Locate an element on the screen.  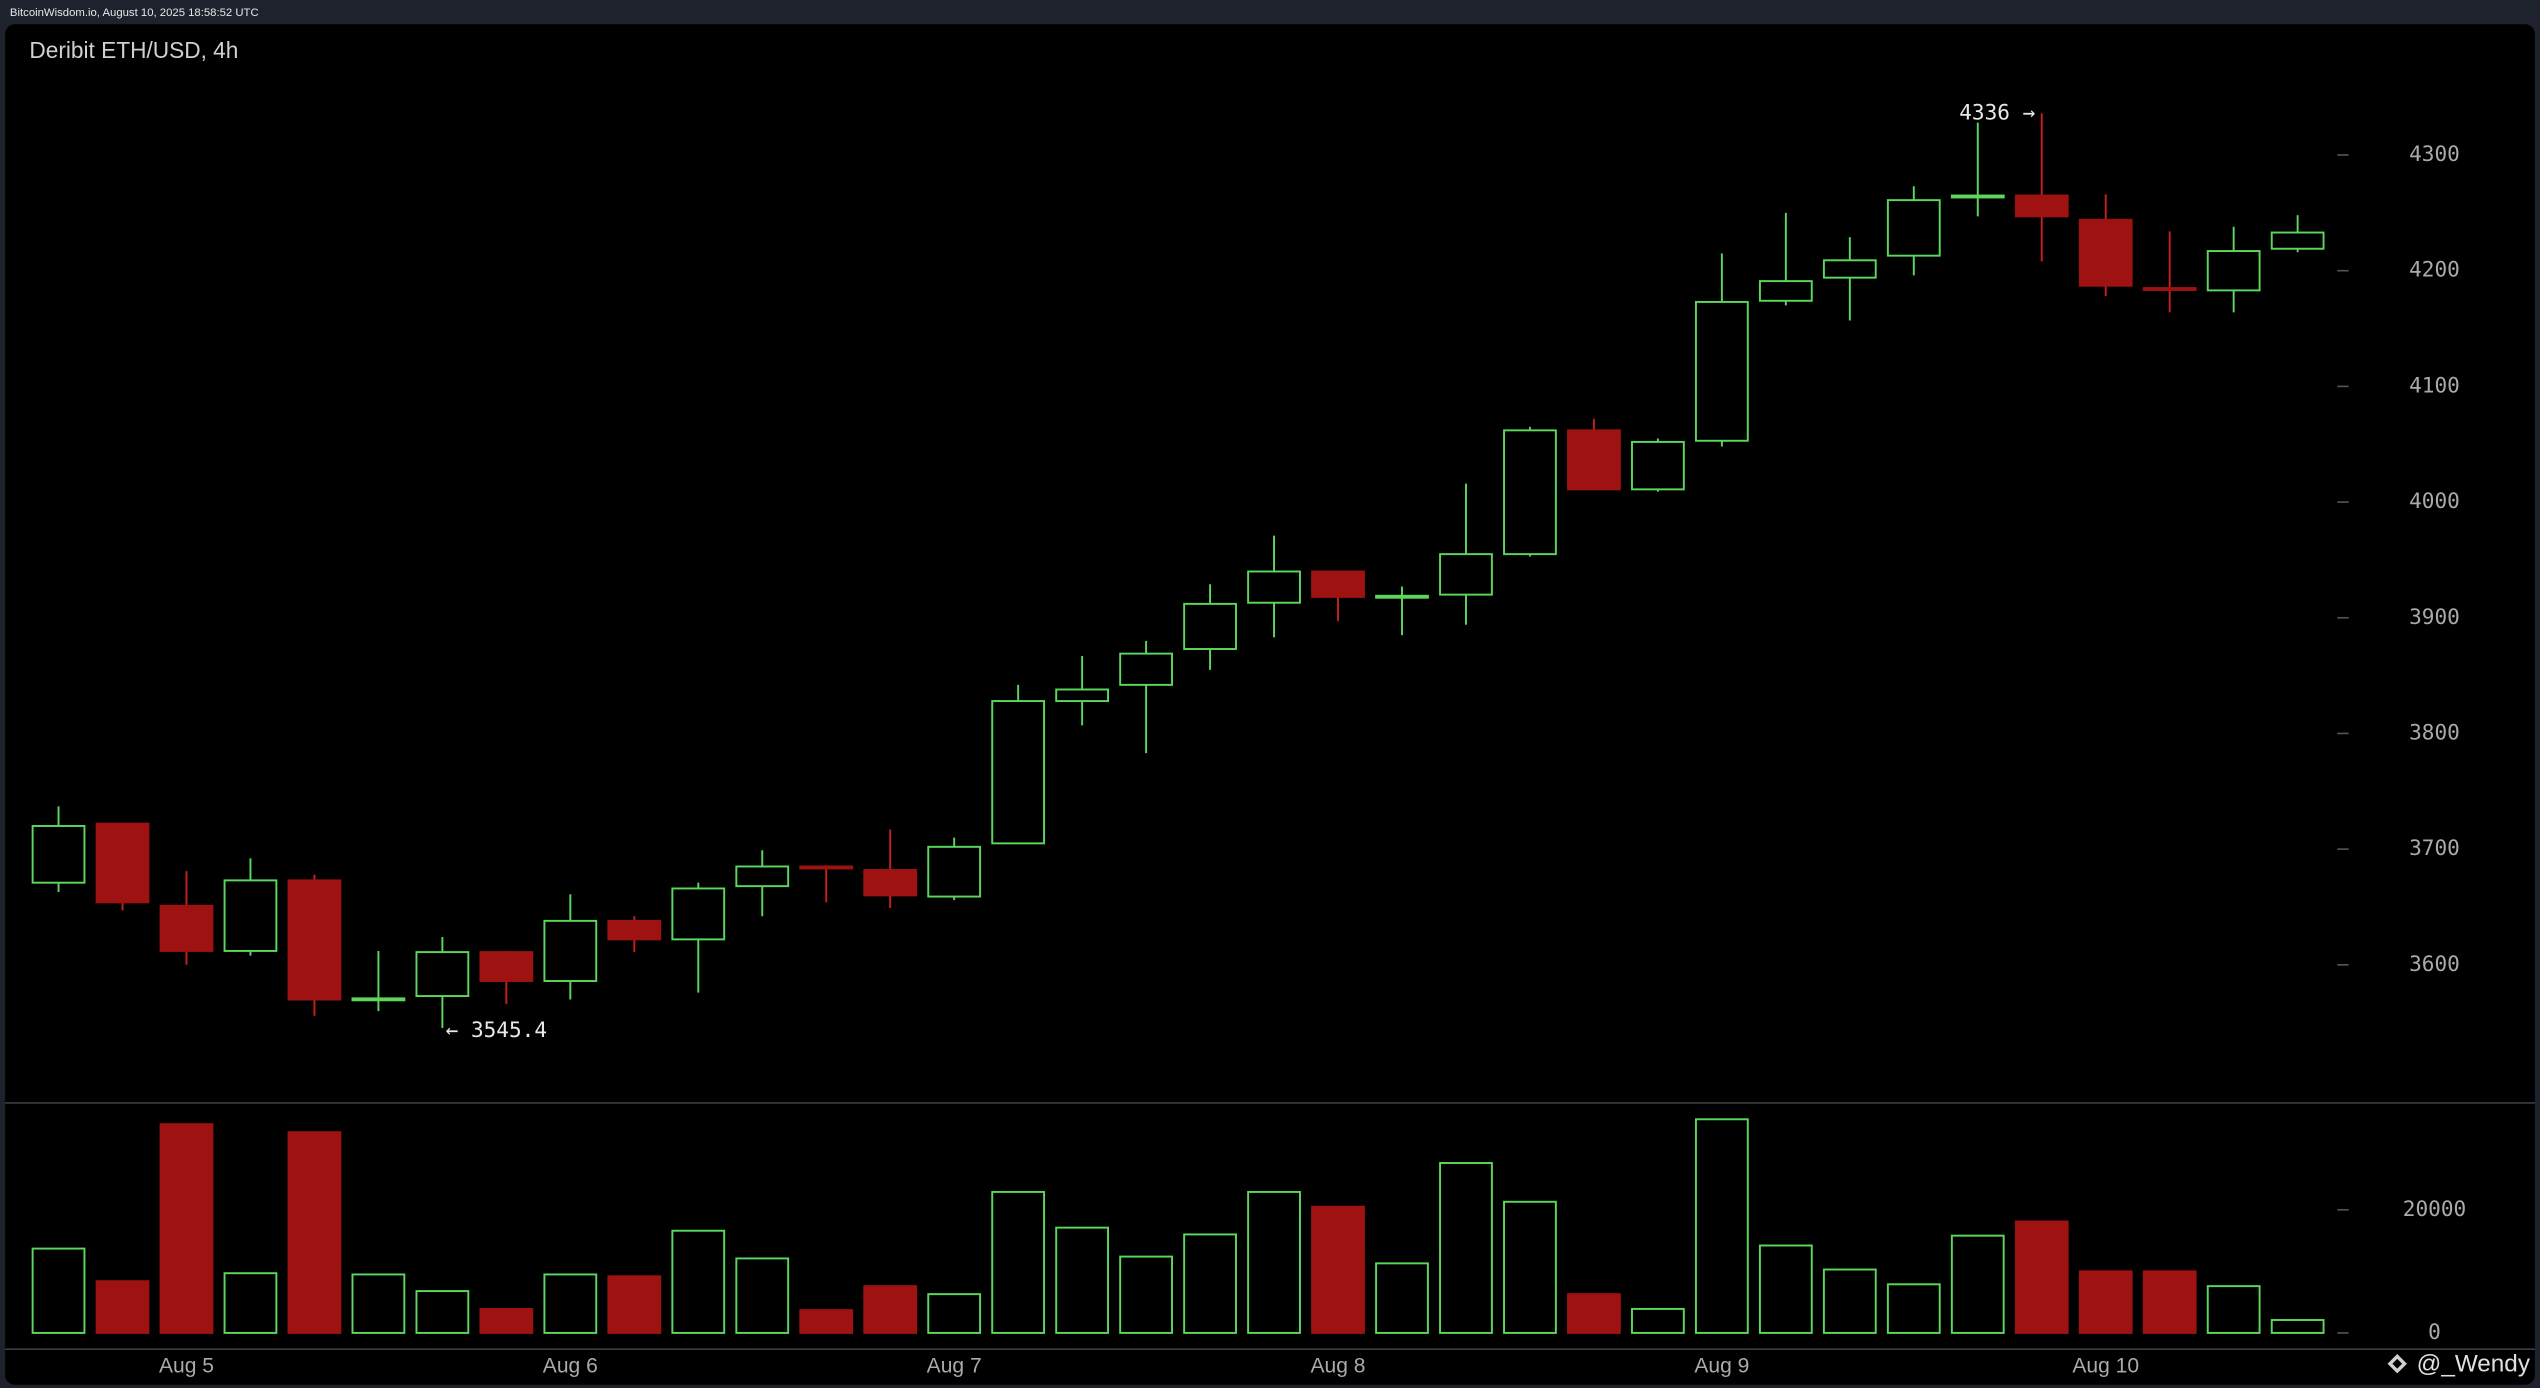
x-tick-label: Aug 9 is located at coordinates (1721, 1366).